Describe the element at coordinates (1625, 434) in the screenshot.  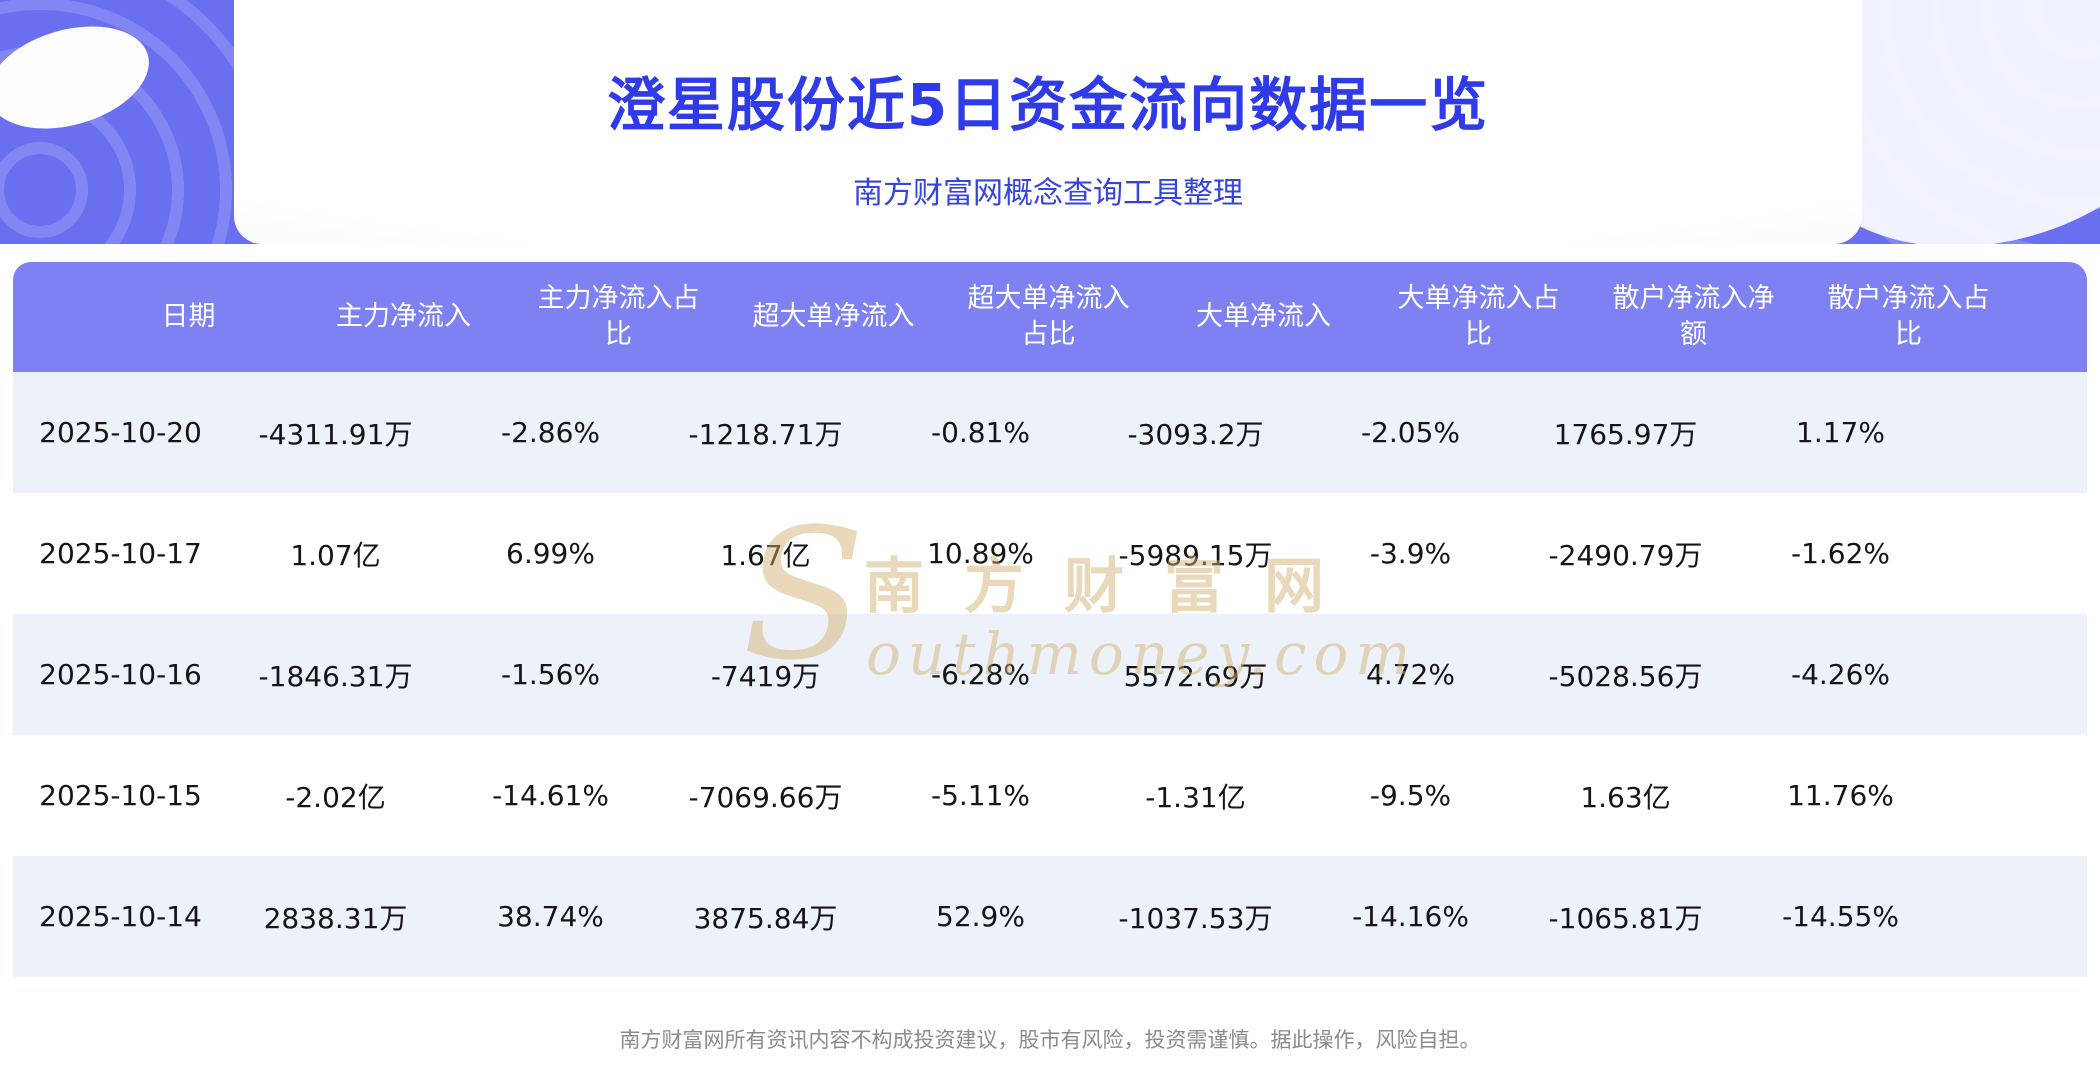
I see `value-cell: 1765.97万` at that location.